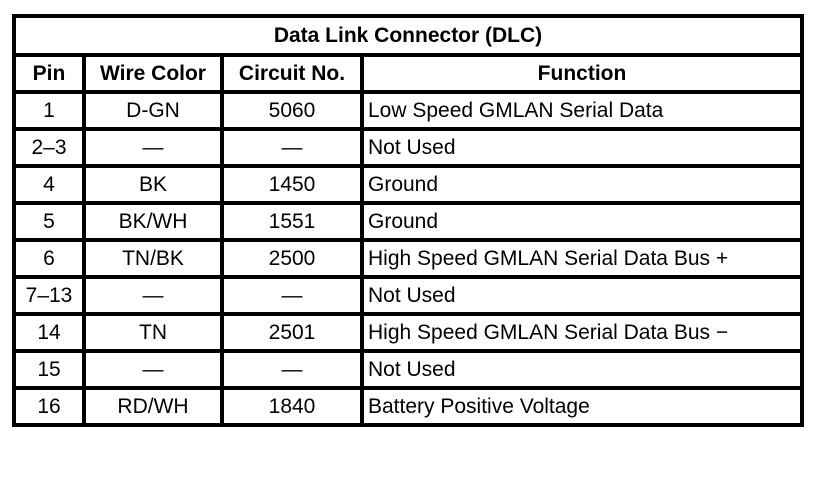 The height and width of the screenshot is (488, 832). Describe the element at coordinates (49, 110) in the screenshot. I see `pin-cell: 1` at that location.